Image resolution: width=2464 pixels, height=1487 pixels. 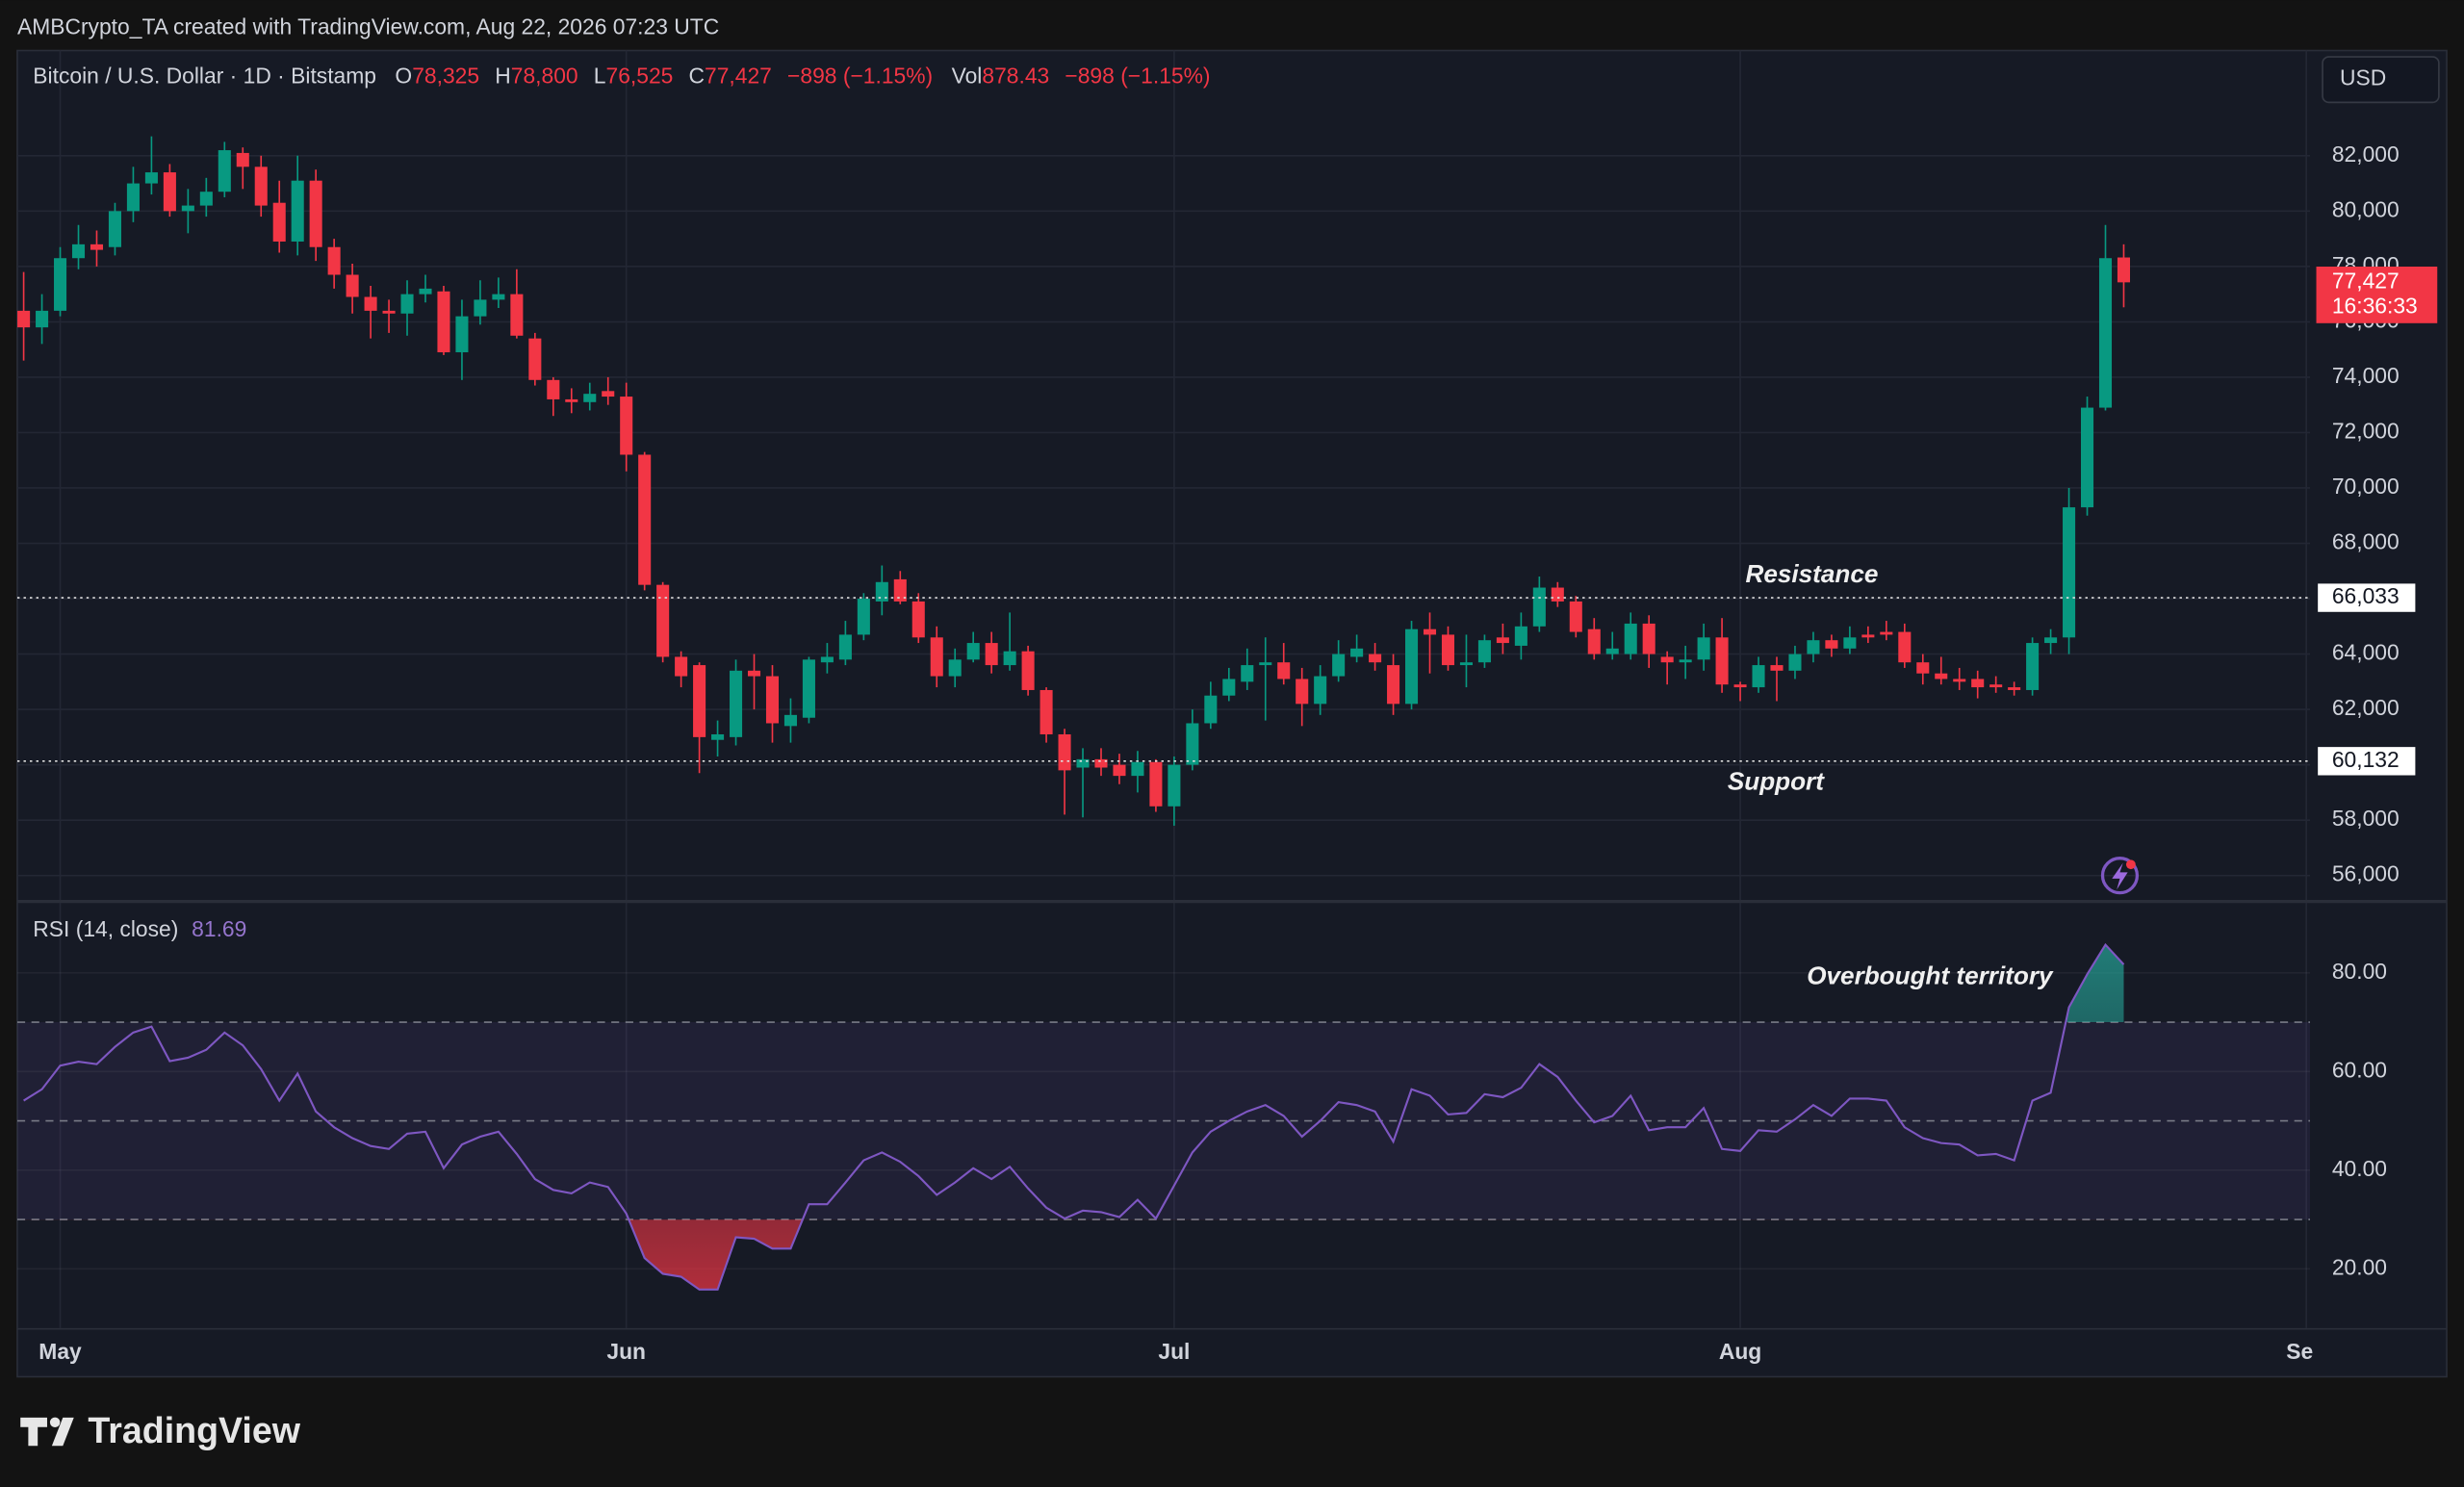 What do you see at coordinates (60, 1351) in the screenshot?
I see `x-tick-label: May` at bounding box center [60, 1351].